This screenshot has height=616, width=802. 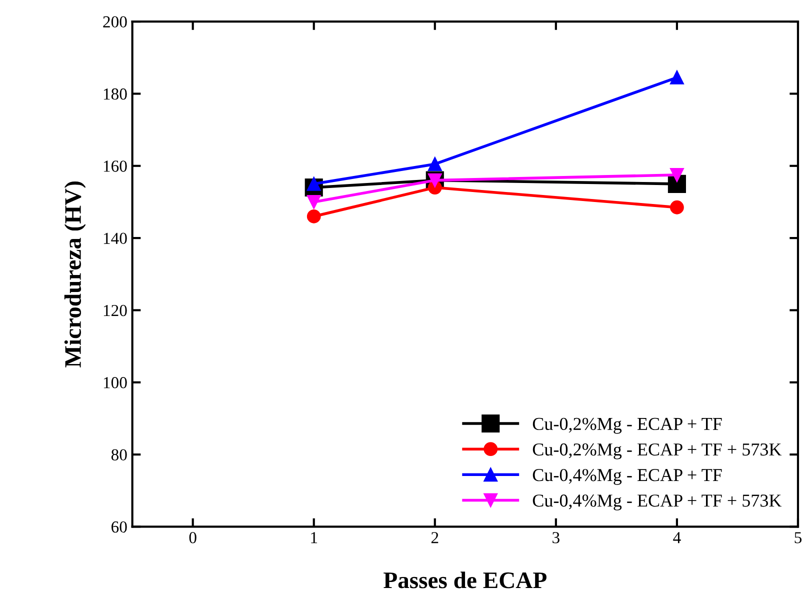 What do you see at coordinates (115, 22) in the screenshot?
I see `y-tick-label: 200` at bounding box center [115, 22].